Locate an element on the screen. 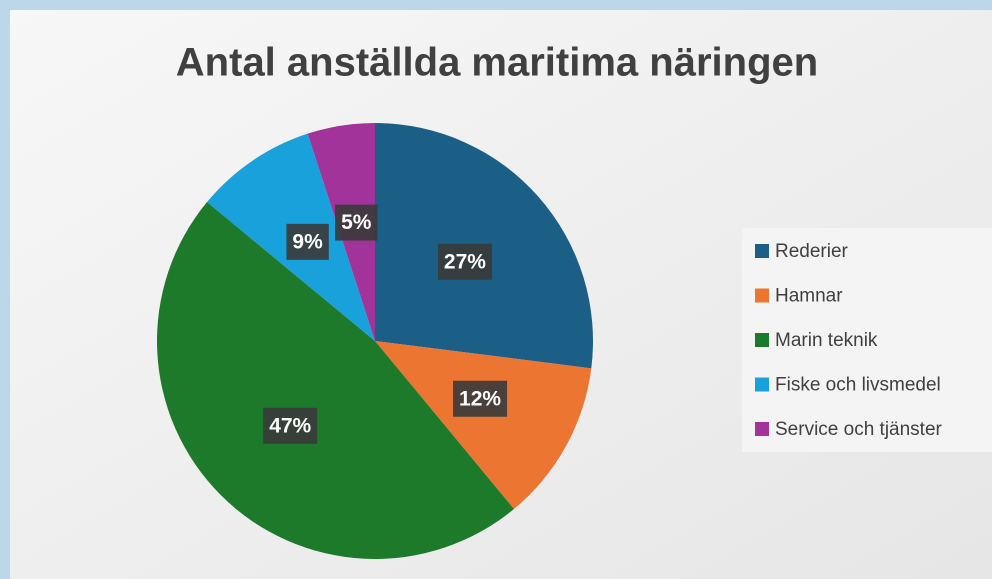 The width and height of the screenshot is (992, 579). pie-slice is located at coordinates (483, 425).